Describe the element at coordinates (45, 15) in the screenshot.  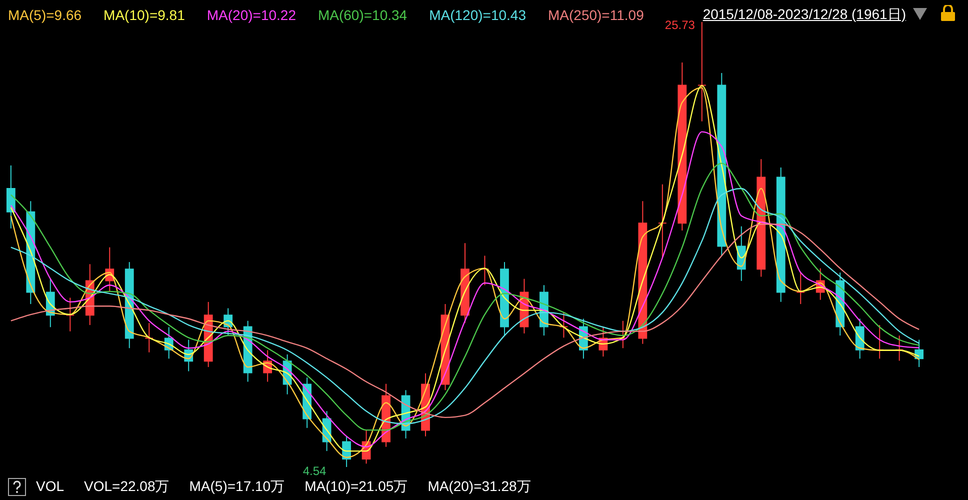
I see `text: MA(5)=9.66` at that location.